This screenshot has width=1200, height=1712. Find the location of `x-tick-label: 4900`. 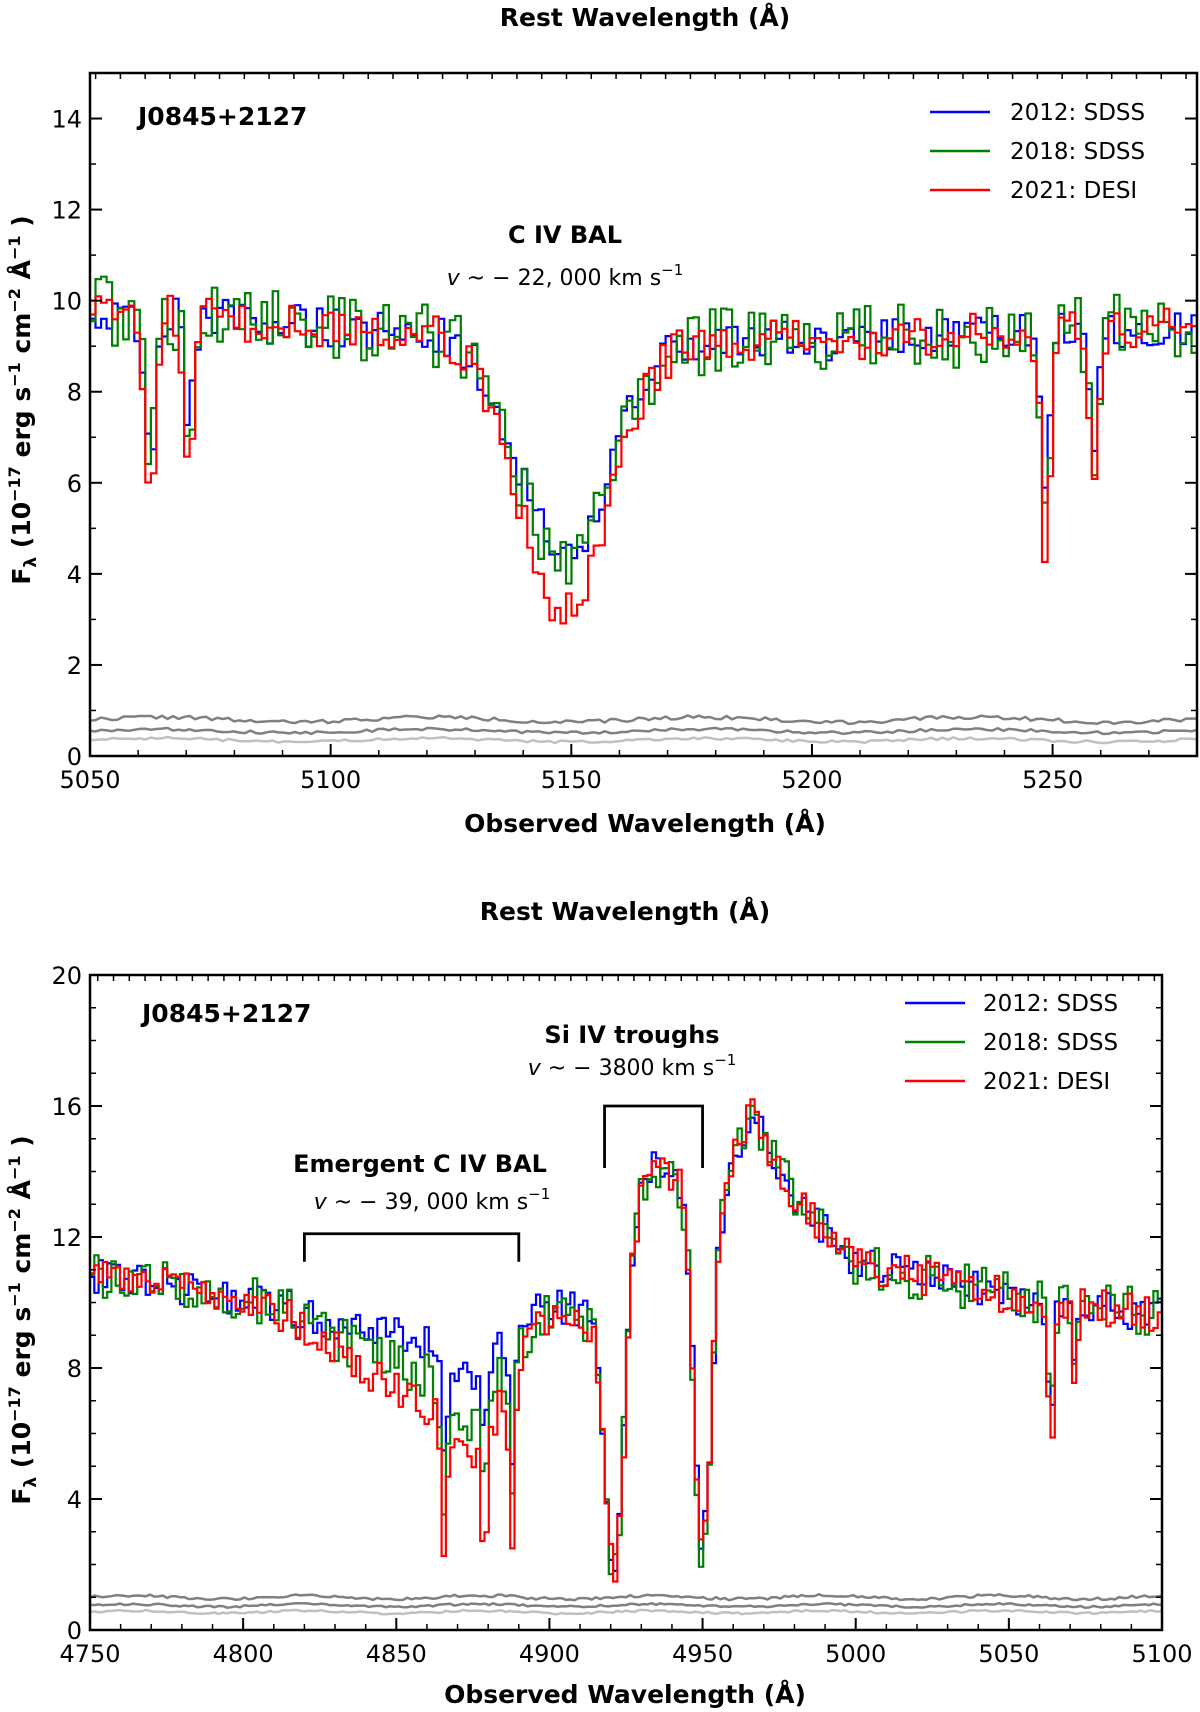

x-tick-label: 4900 is located at coordinates (549, 1654).